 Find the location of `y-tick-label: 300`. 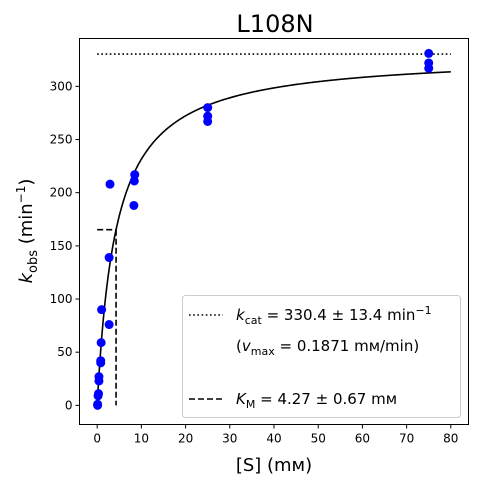

y-tick-label: 300 is located at coordinates (61, 86).